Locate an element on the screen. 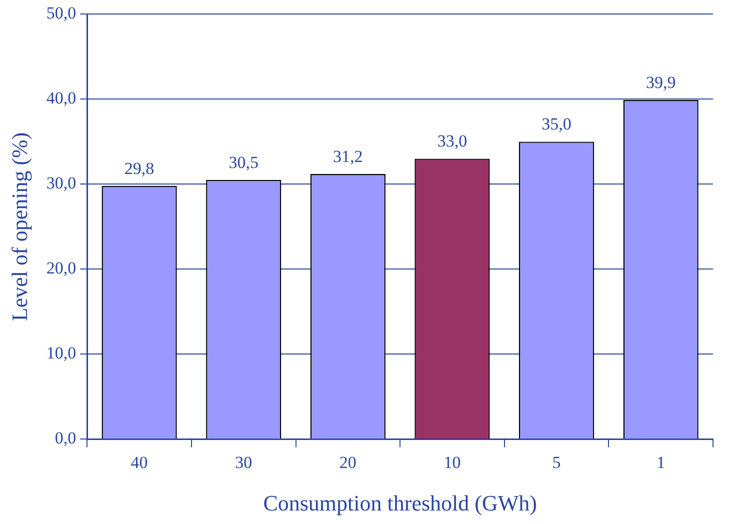 The width and height of the screenshot is (731, 524). x-tick-label: 20 is located at coordinates (347, 462).